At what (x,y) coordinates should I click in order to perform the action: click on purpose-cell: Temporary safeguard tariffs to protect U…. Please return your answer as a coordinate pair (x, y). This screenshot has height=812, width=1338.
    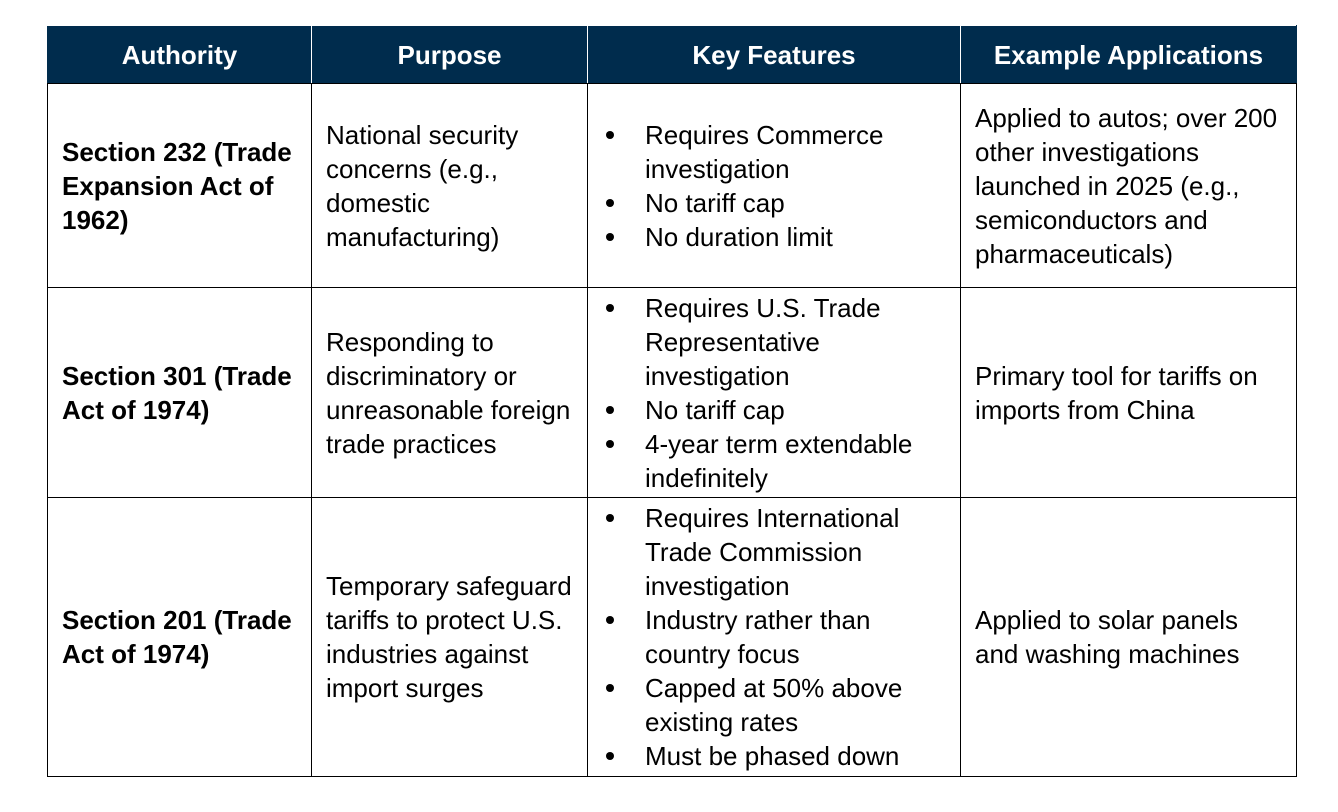
    Looking at the image, I should click on (449, 637).